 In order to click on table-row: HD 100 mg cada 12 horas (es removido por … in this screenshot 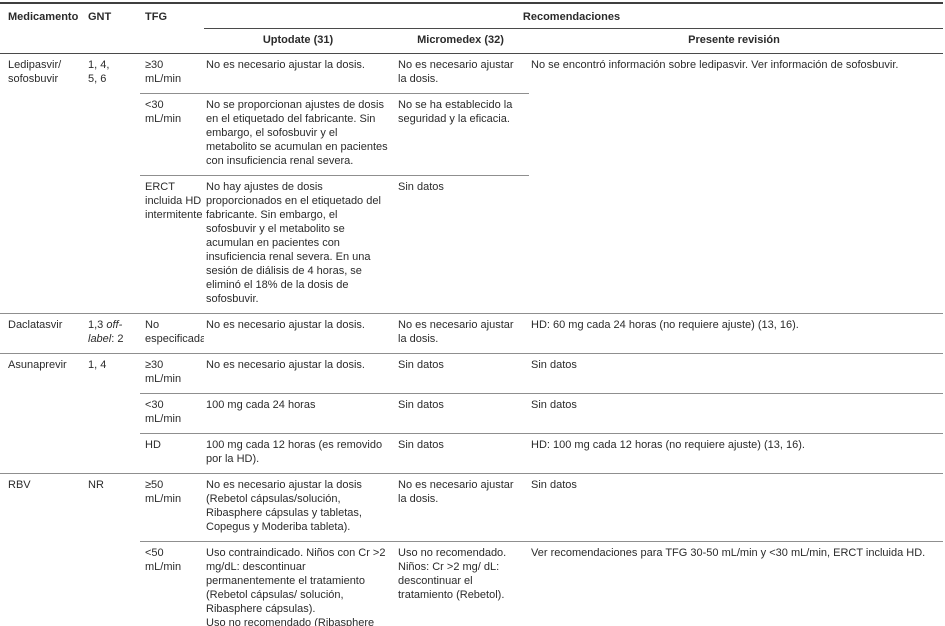, I will do `click(472, 453)`.